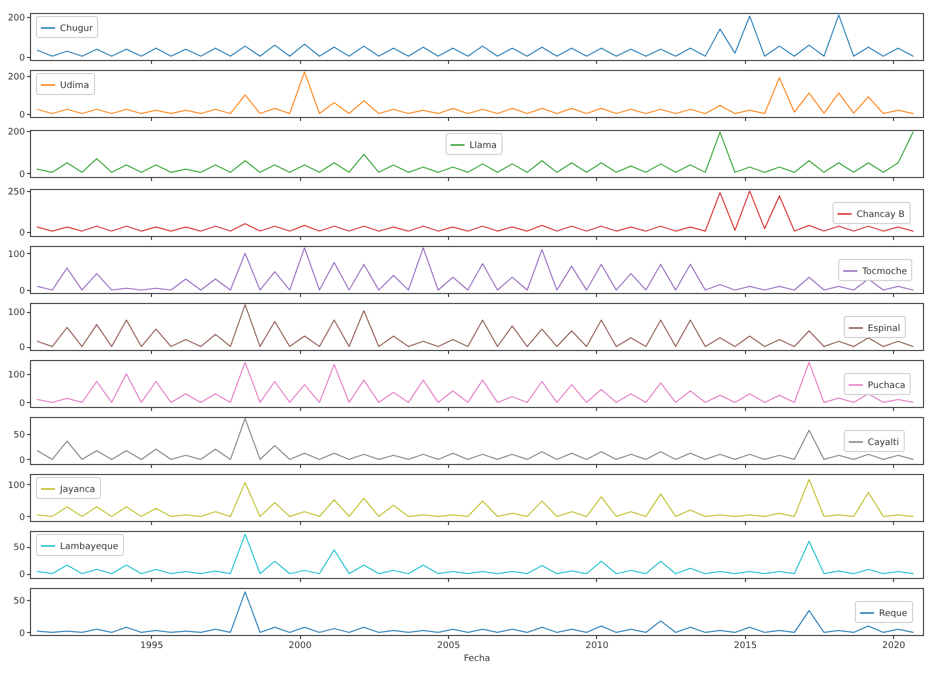 This screenshot has width=947, height=693. What do you see at coordinates (597, 646) in the screenshot?
I see `x-tick-label: 2010` at bounding box center [597, 646].